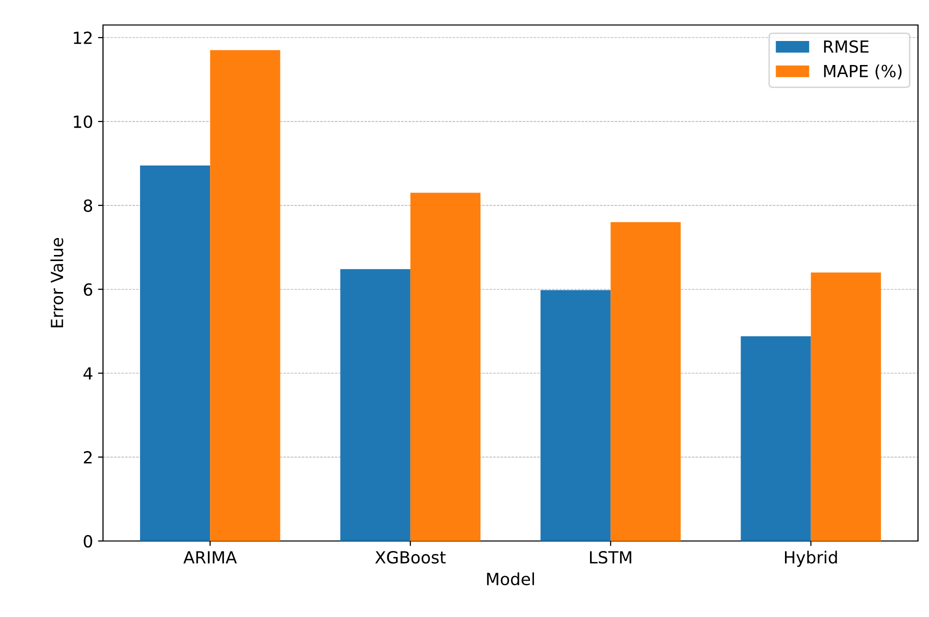  I want to click on y-tick-label: 2, so click(88, 457).